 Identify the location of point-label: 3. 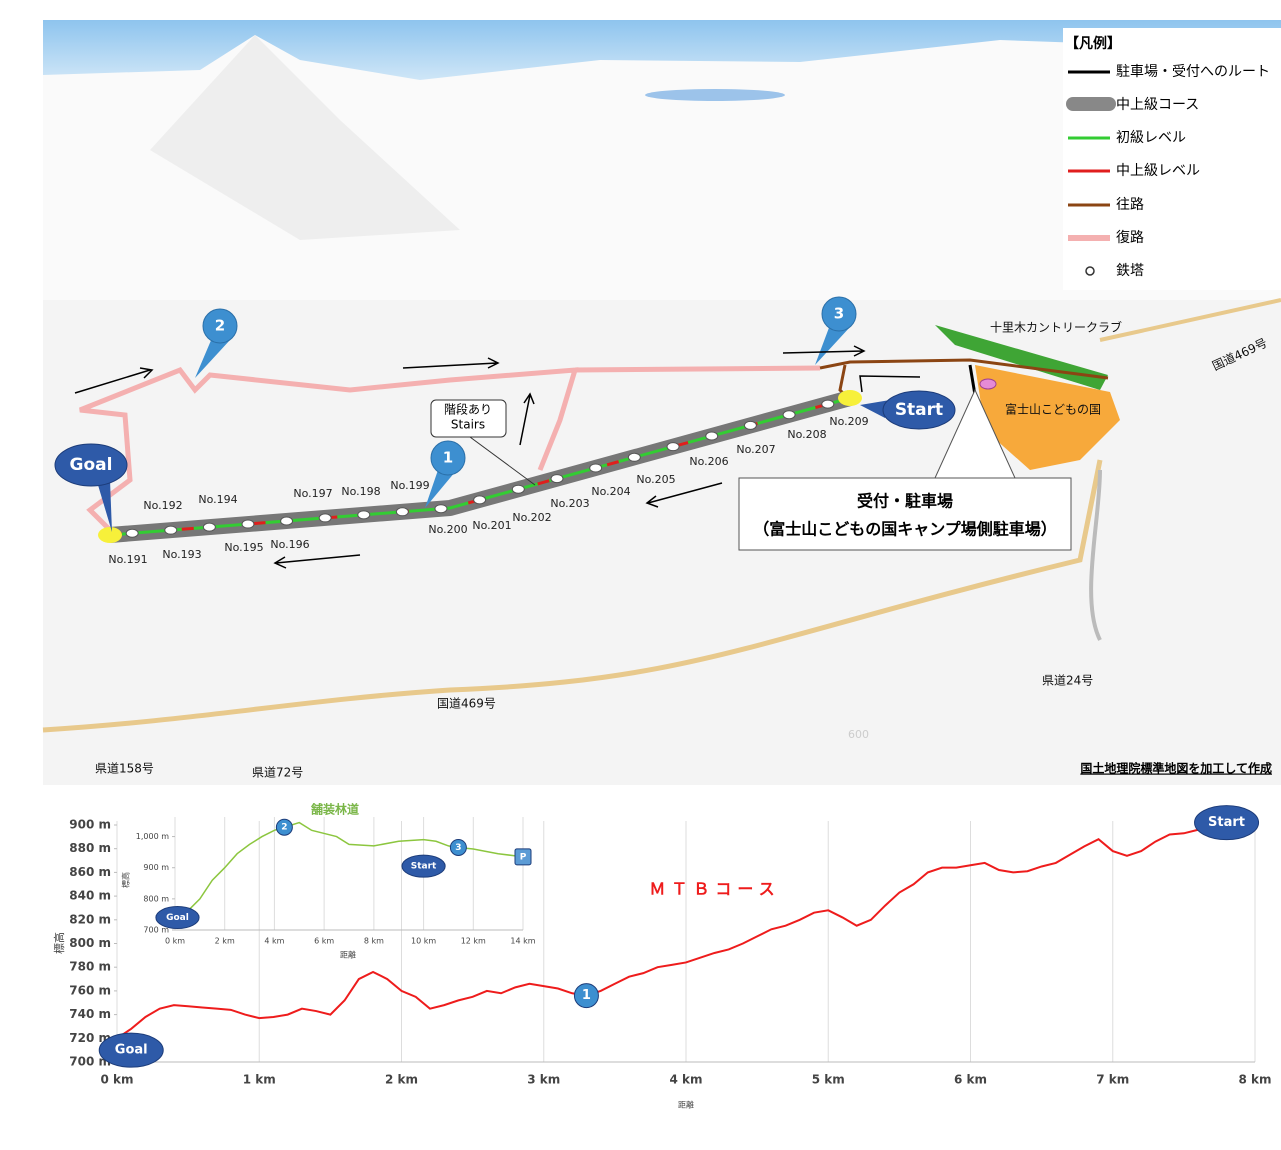
(839, 314).